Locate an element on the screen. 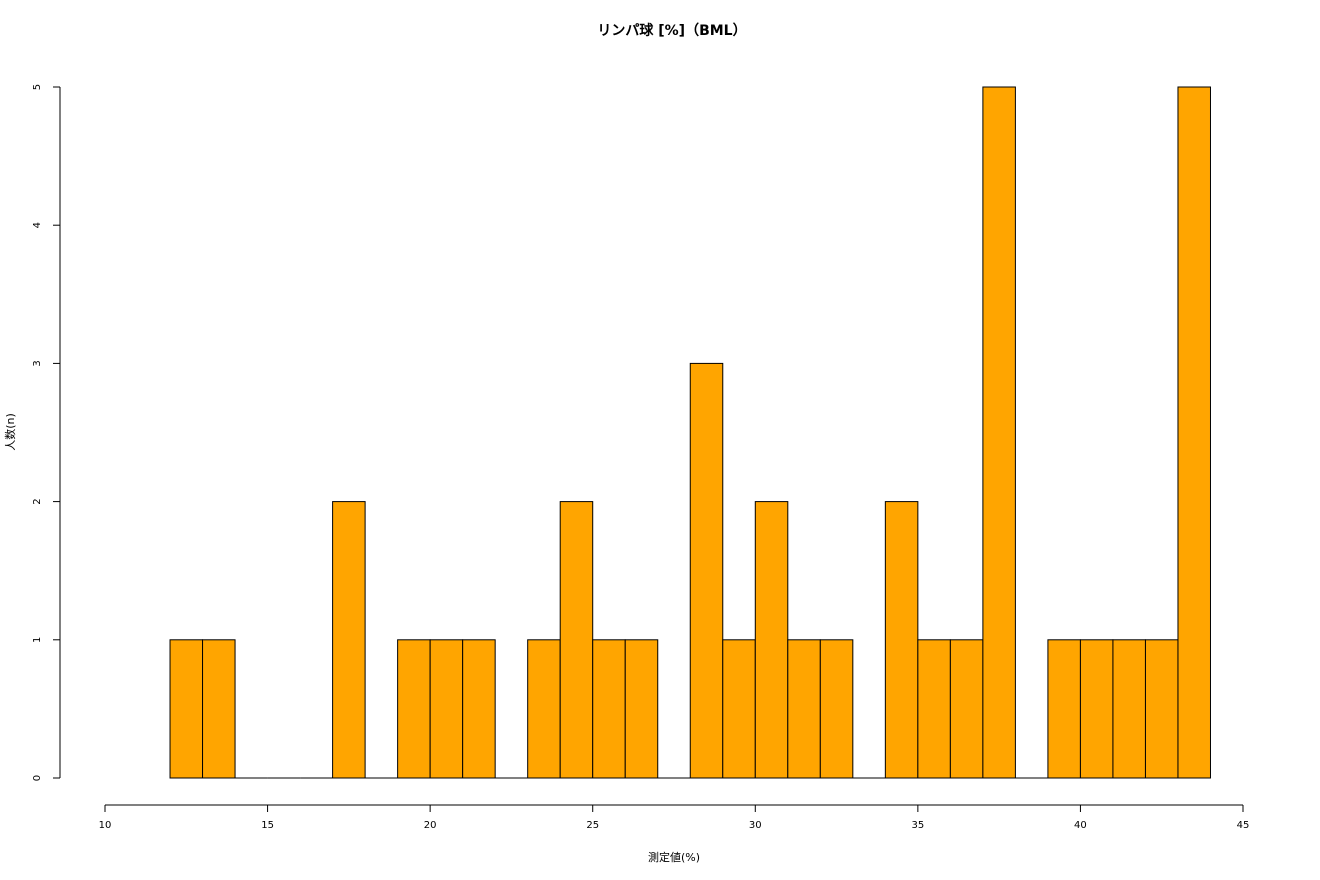 This screenshot has height=880, width=1320. x-tick-label: 15 is located at coordinates (267, 825).